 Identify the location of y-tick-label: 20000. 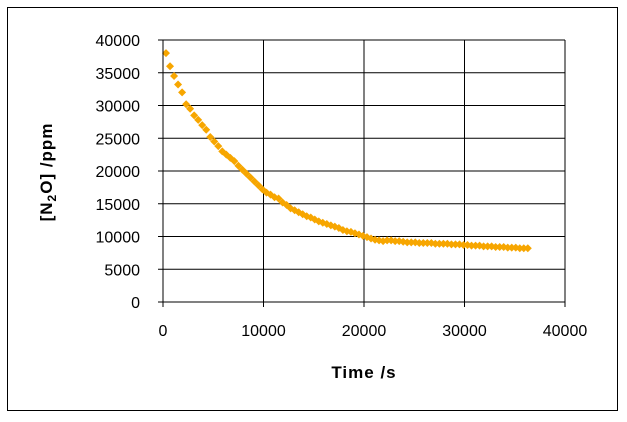
(118, 172).